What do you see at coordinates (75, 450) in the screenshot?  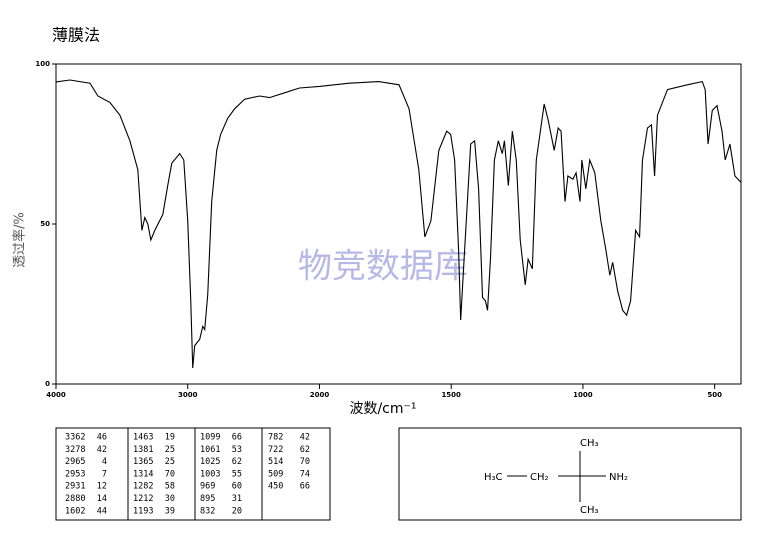 I see `peak-wavenumber: 3278` at bounding box center [75, 450].